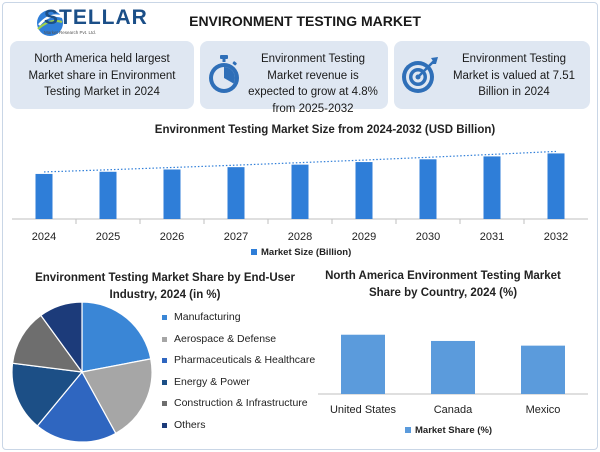 This screenshot has width=600, height=452. Describe the element at coordinates (225, 338) in the screenshot. I see `legend-label: Aerospace & Defense` at that location.